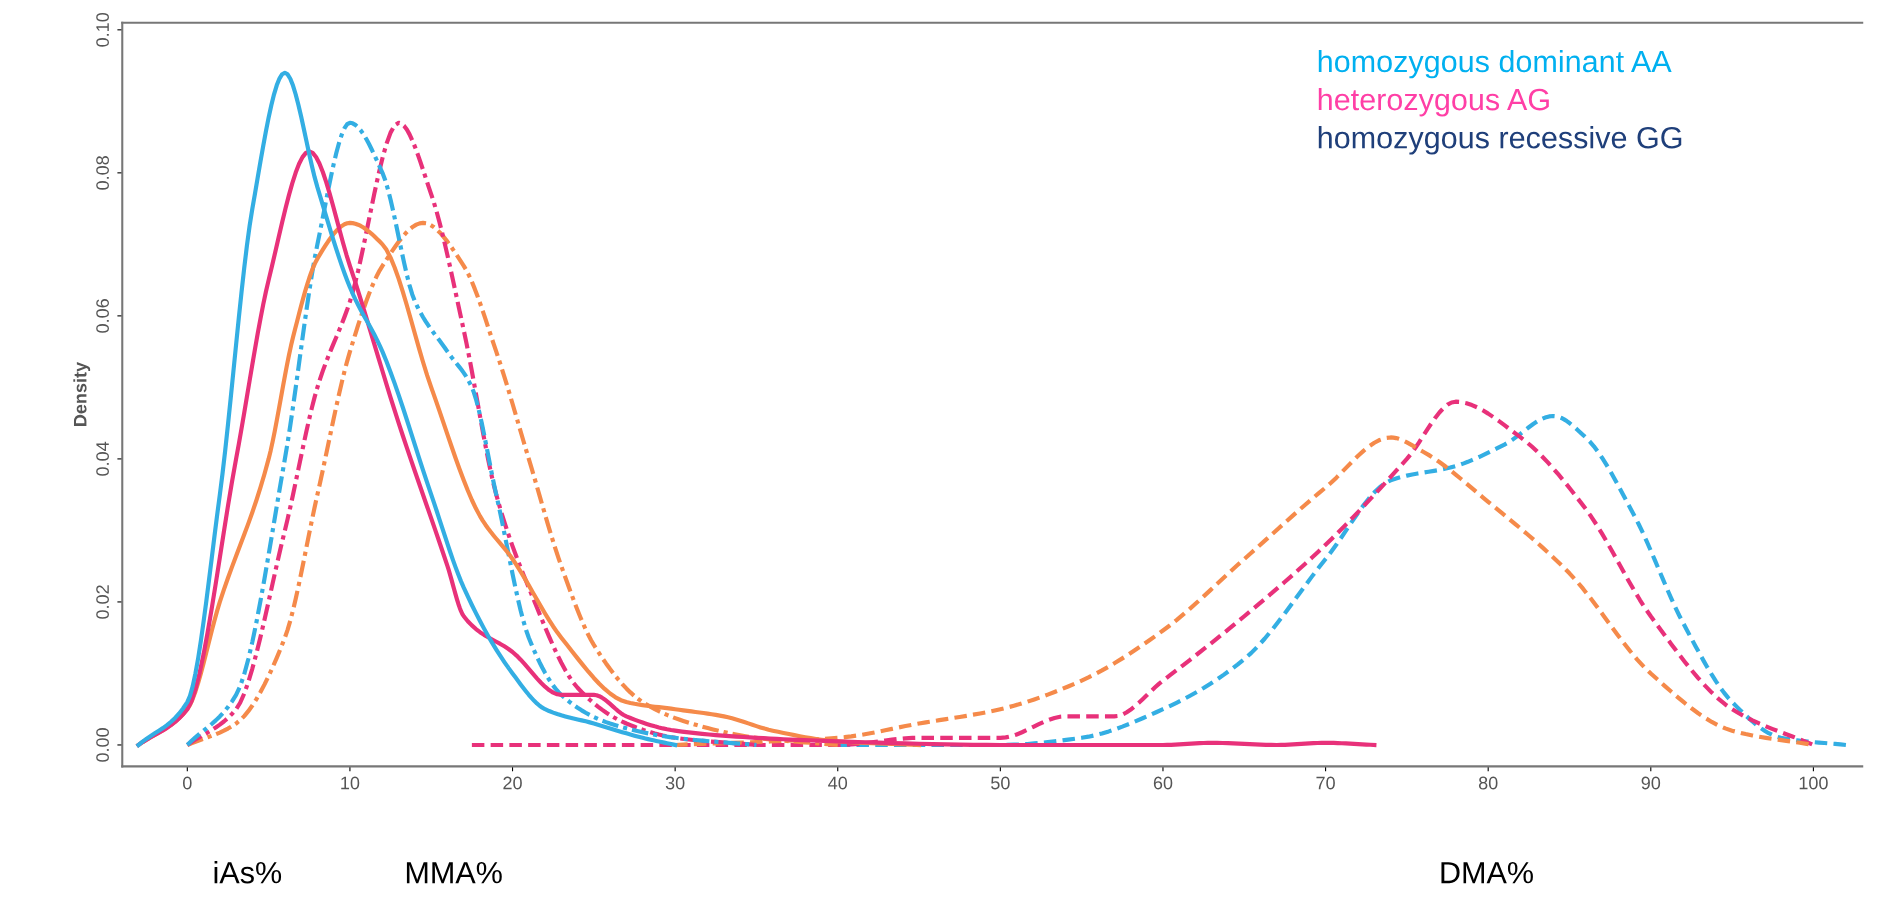 The image size is (1881, 907). I want to click on y-tick-label: 0.08, so click(102, 173).